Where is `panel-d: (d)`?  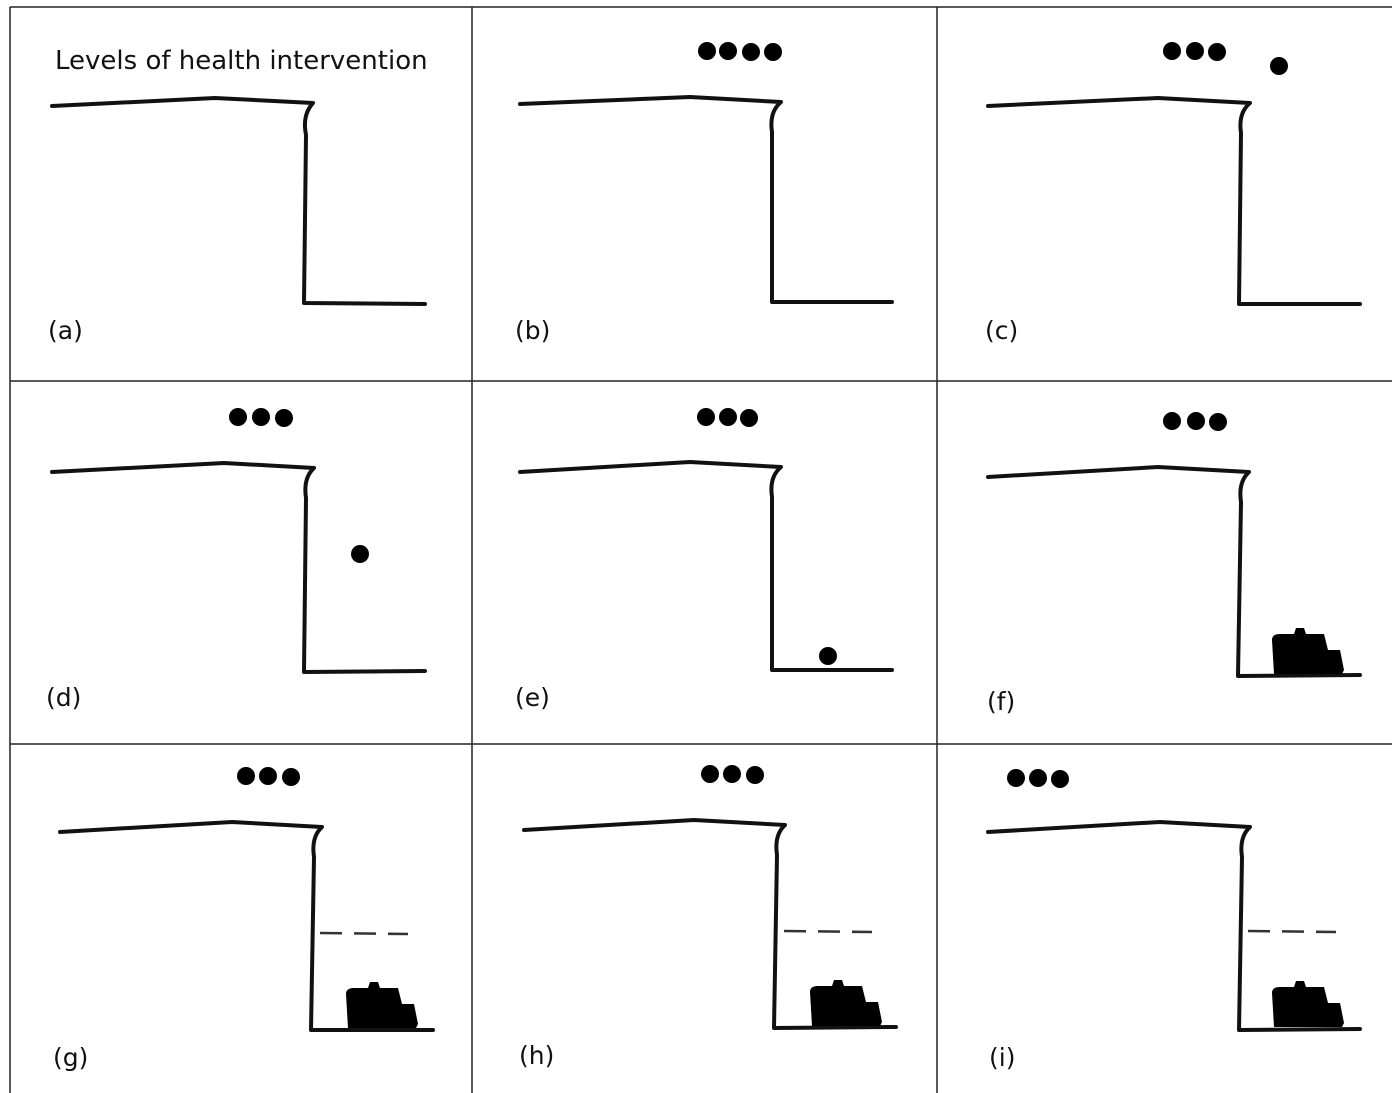 panel-d: (d) is located at coordinates (236, 560).